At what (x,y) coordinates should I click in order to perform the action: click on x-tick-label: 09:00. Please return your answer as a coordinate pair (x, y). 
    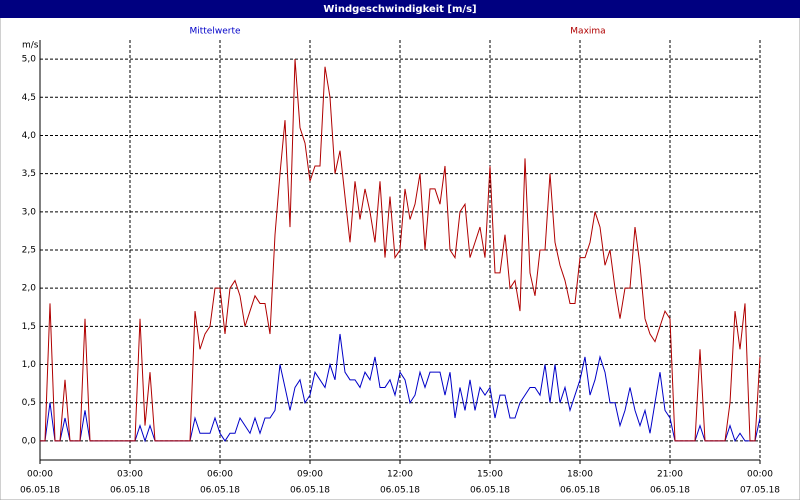
    Looking at the image, I should click on (310, 475).